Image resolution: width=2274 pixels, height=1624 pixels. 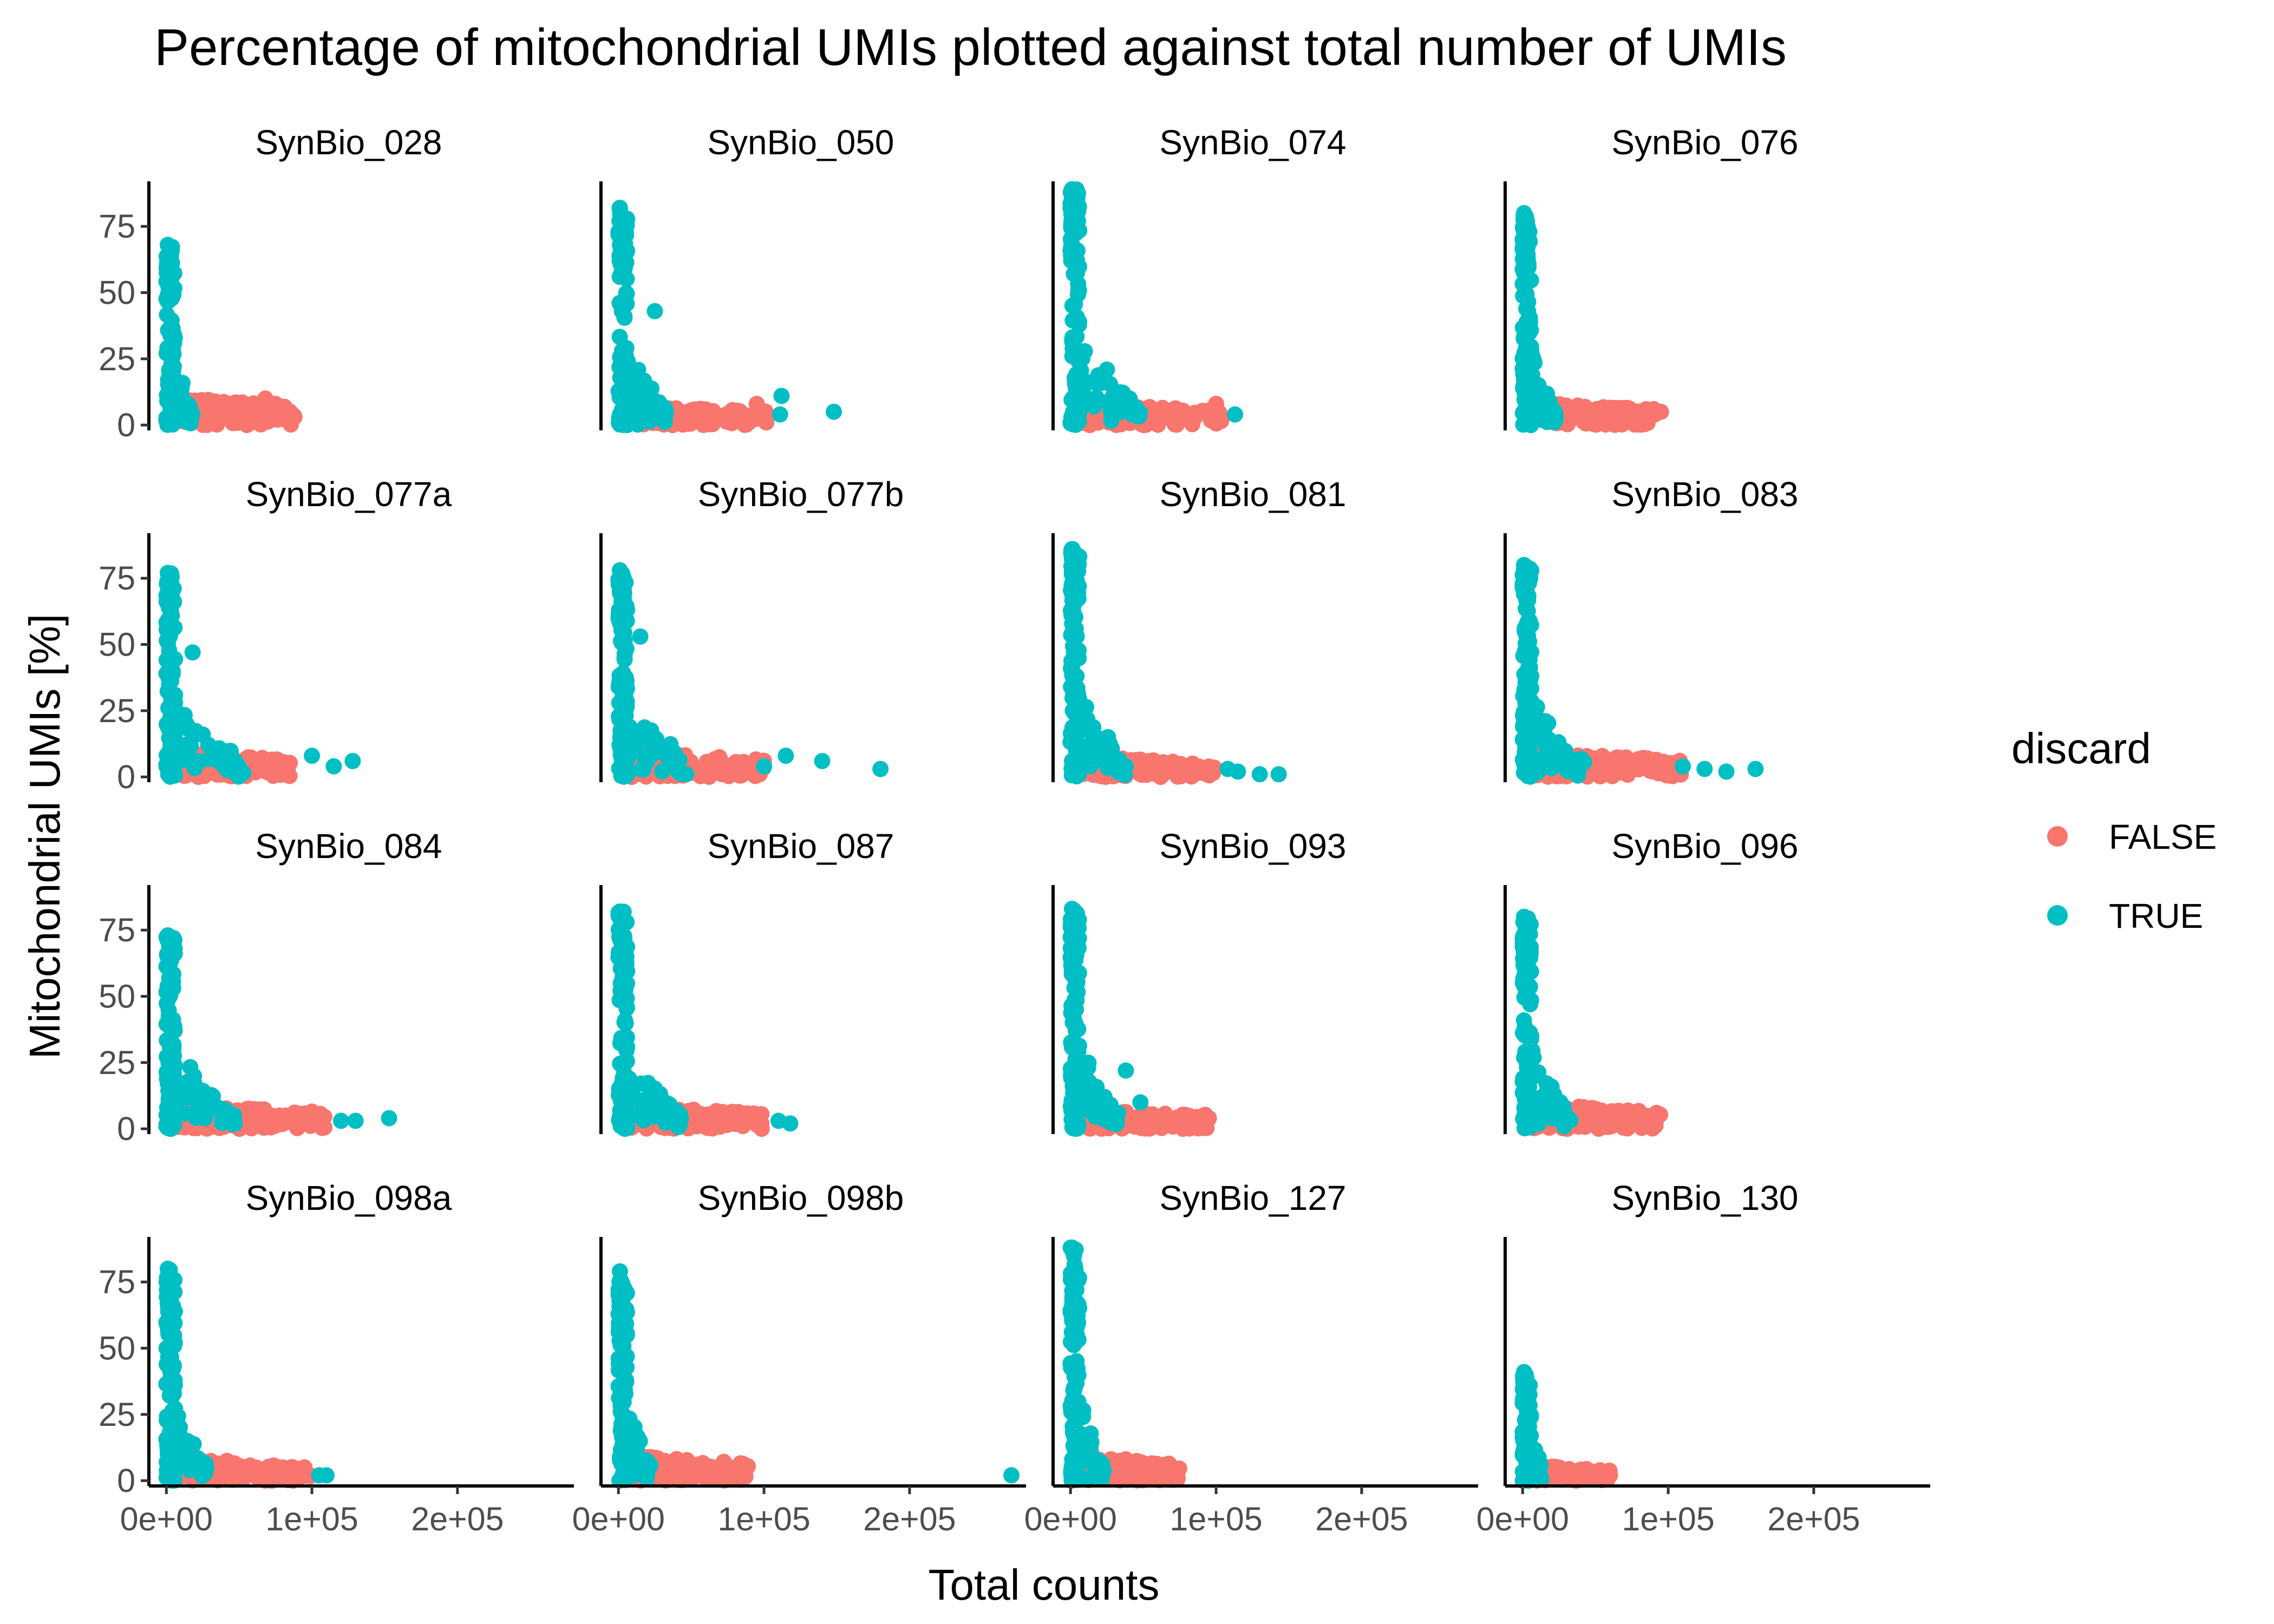 What do you see at coordinates (1362, 1519) in the screenshot?
I see `x-tick-label: 2e+05` at bounding box center [1362, 1519].